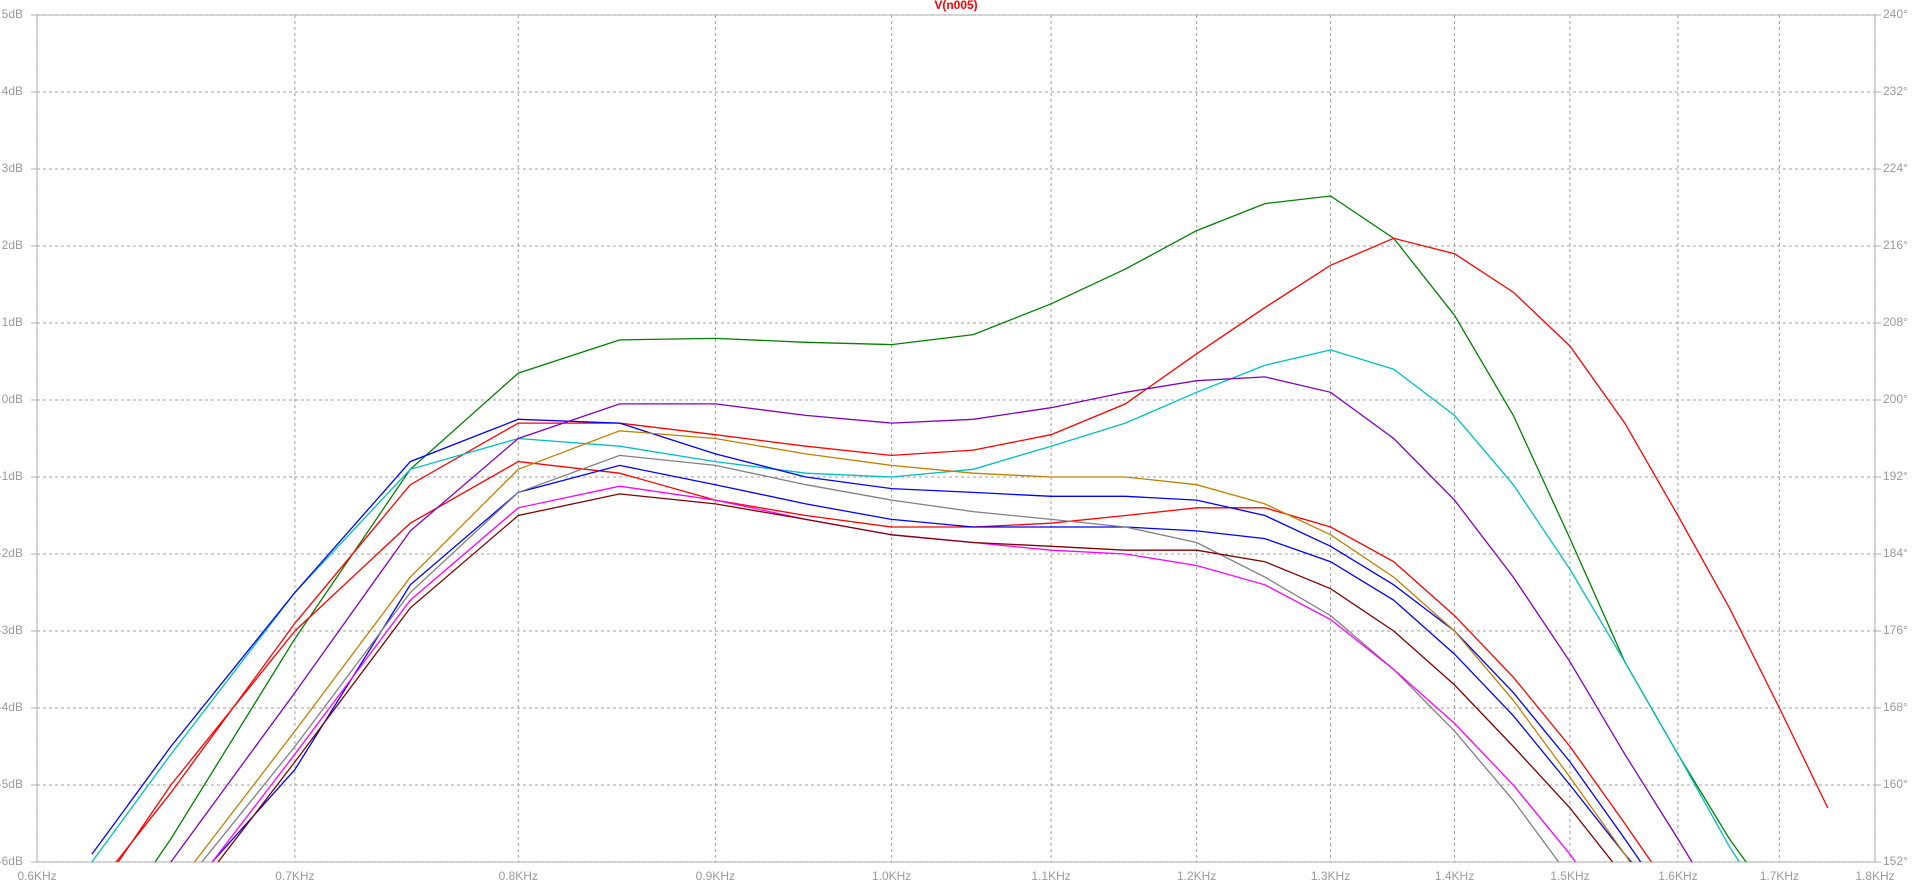 Image resolution: width=1912 pixels, height=885 pixels. What do you see at coordinates (12, 322) in the screenshot?
I see `y-tick-label: 1dB` at bounding box center [12, 322].